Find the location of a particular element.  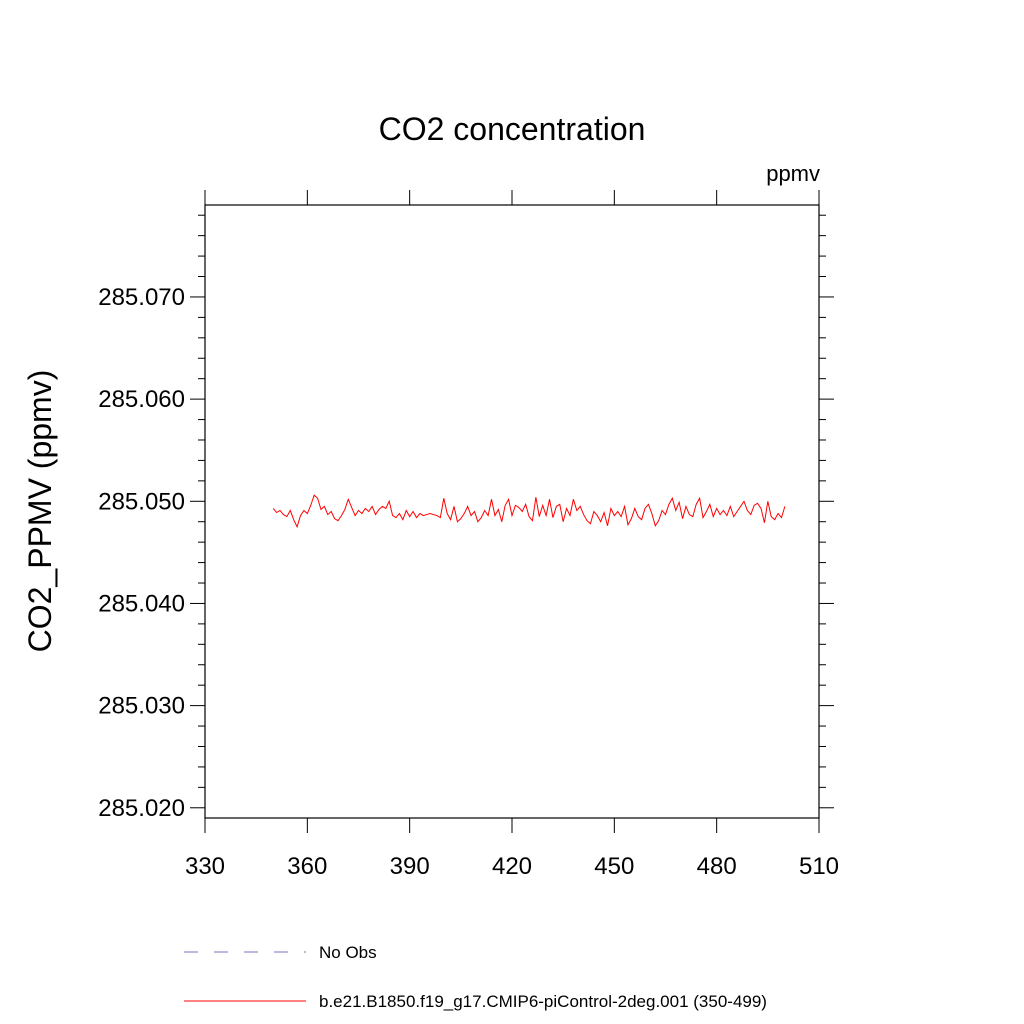

y-tick-label: 285.020 is located at coordinates (141, 808).